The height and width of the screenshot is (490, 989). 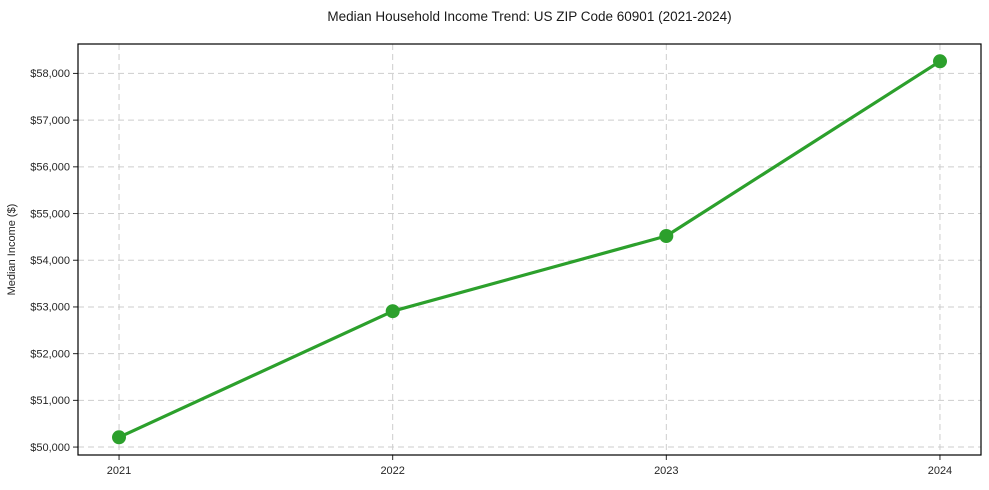 I want to click on data-point-2022, so click(x=392, y=311).